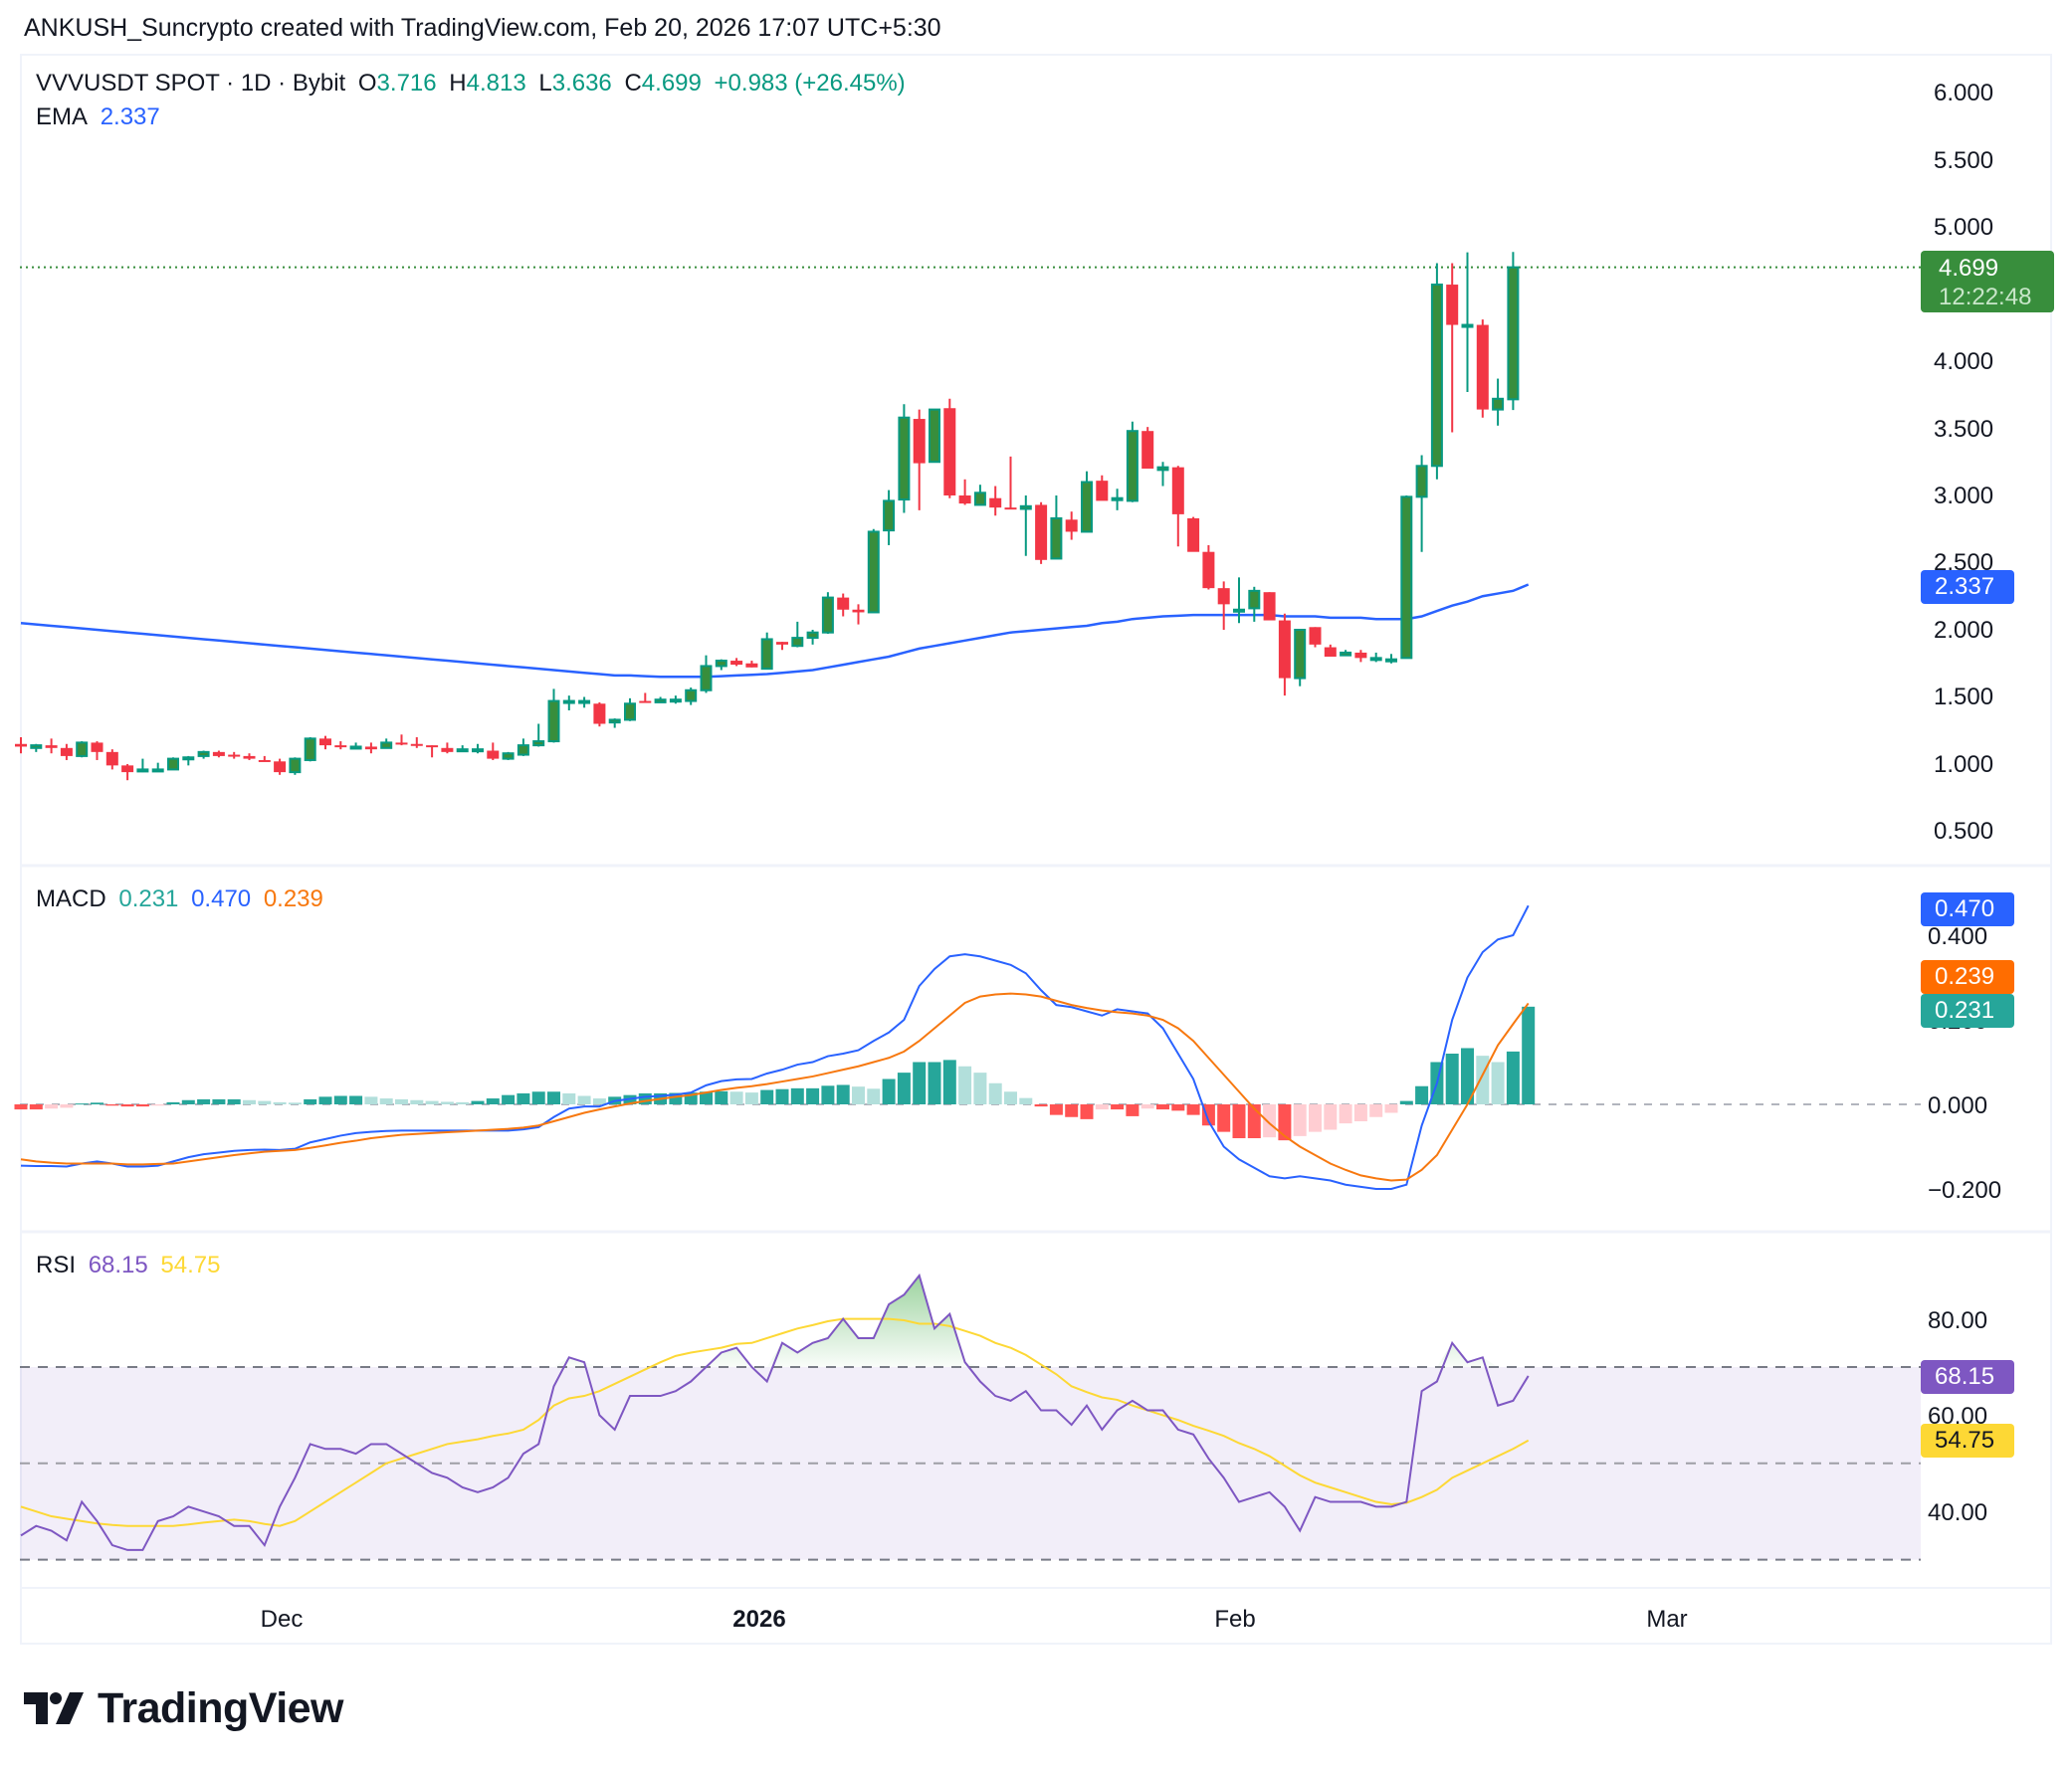 The width and height of the screenshot is (2072, 1765). I want to click on rsi-ma-tag: 54.75, so click(1967, 1441).